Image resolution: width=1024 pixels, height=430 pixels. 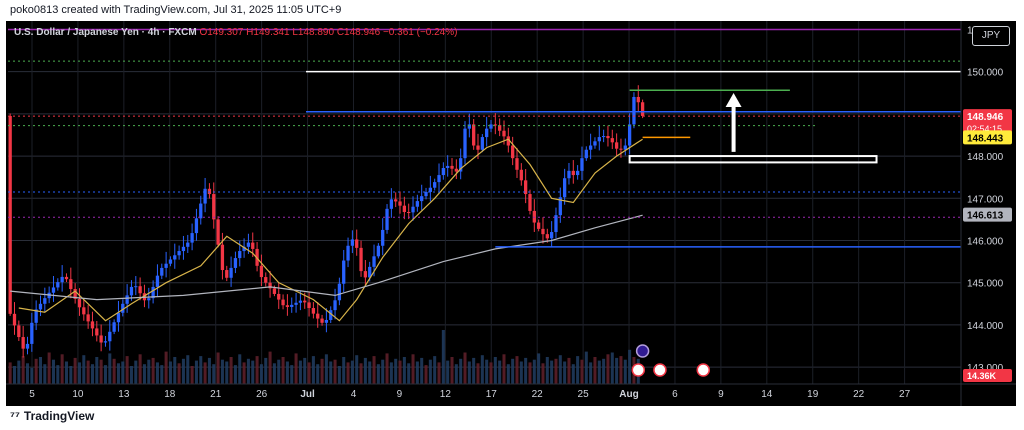 What do you see at coordinates (985, 138) in the screenshot?
I see `level-price-label: 148.443` at bounding box center [985, 138].